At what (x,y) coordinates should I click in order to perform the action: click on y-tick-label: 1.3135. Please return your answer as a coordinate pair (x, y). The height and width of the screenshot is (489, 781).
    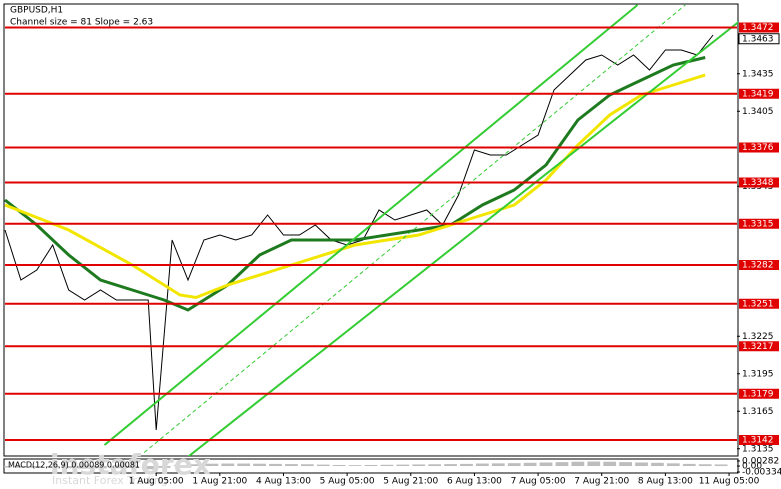
    Looking at the image, I should click on (758, 449).